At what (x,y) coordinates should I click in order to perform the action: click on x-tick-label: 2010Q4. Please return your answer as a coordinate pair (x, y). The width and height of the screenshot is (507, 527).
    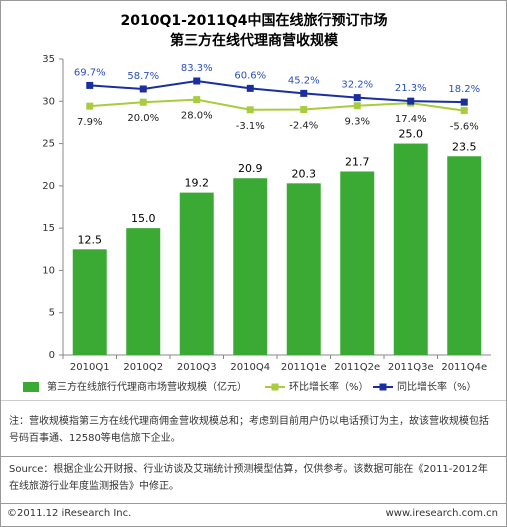
    Looking at the image, I should click on (250, 367).